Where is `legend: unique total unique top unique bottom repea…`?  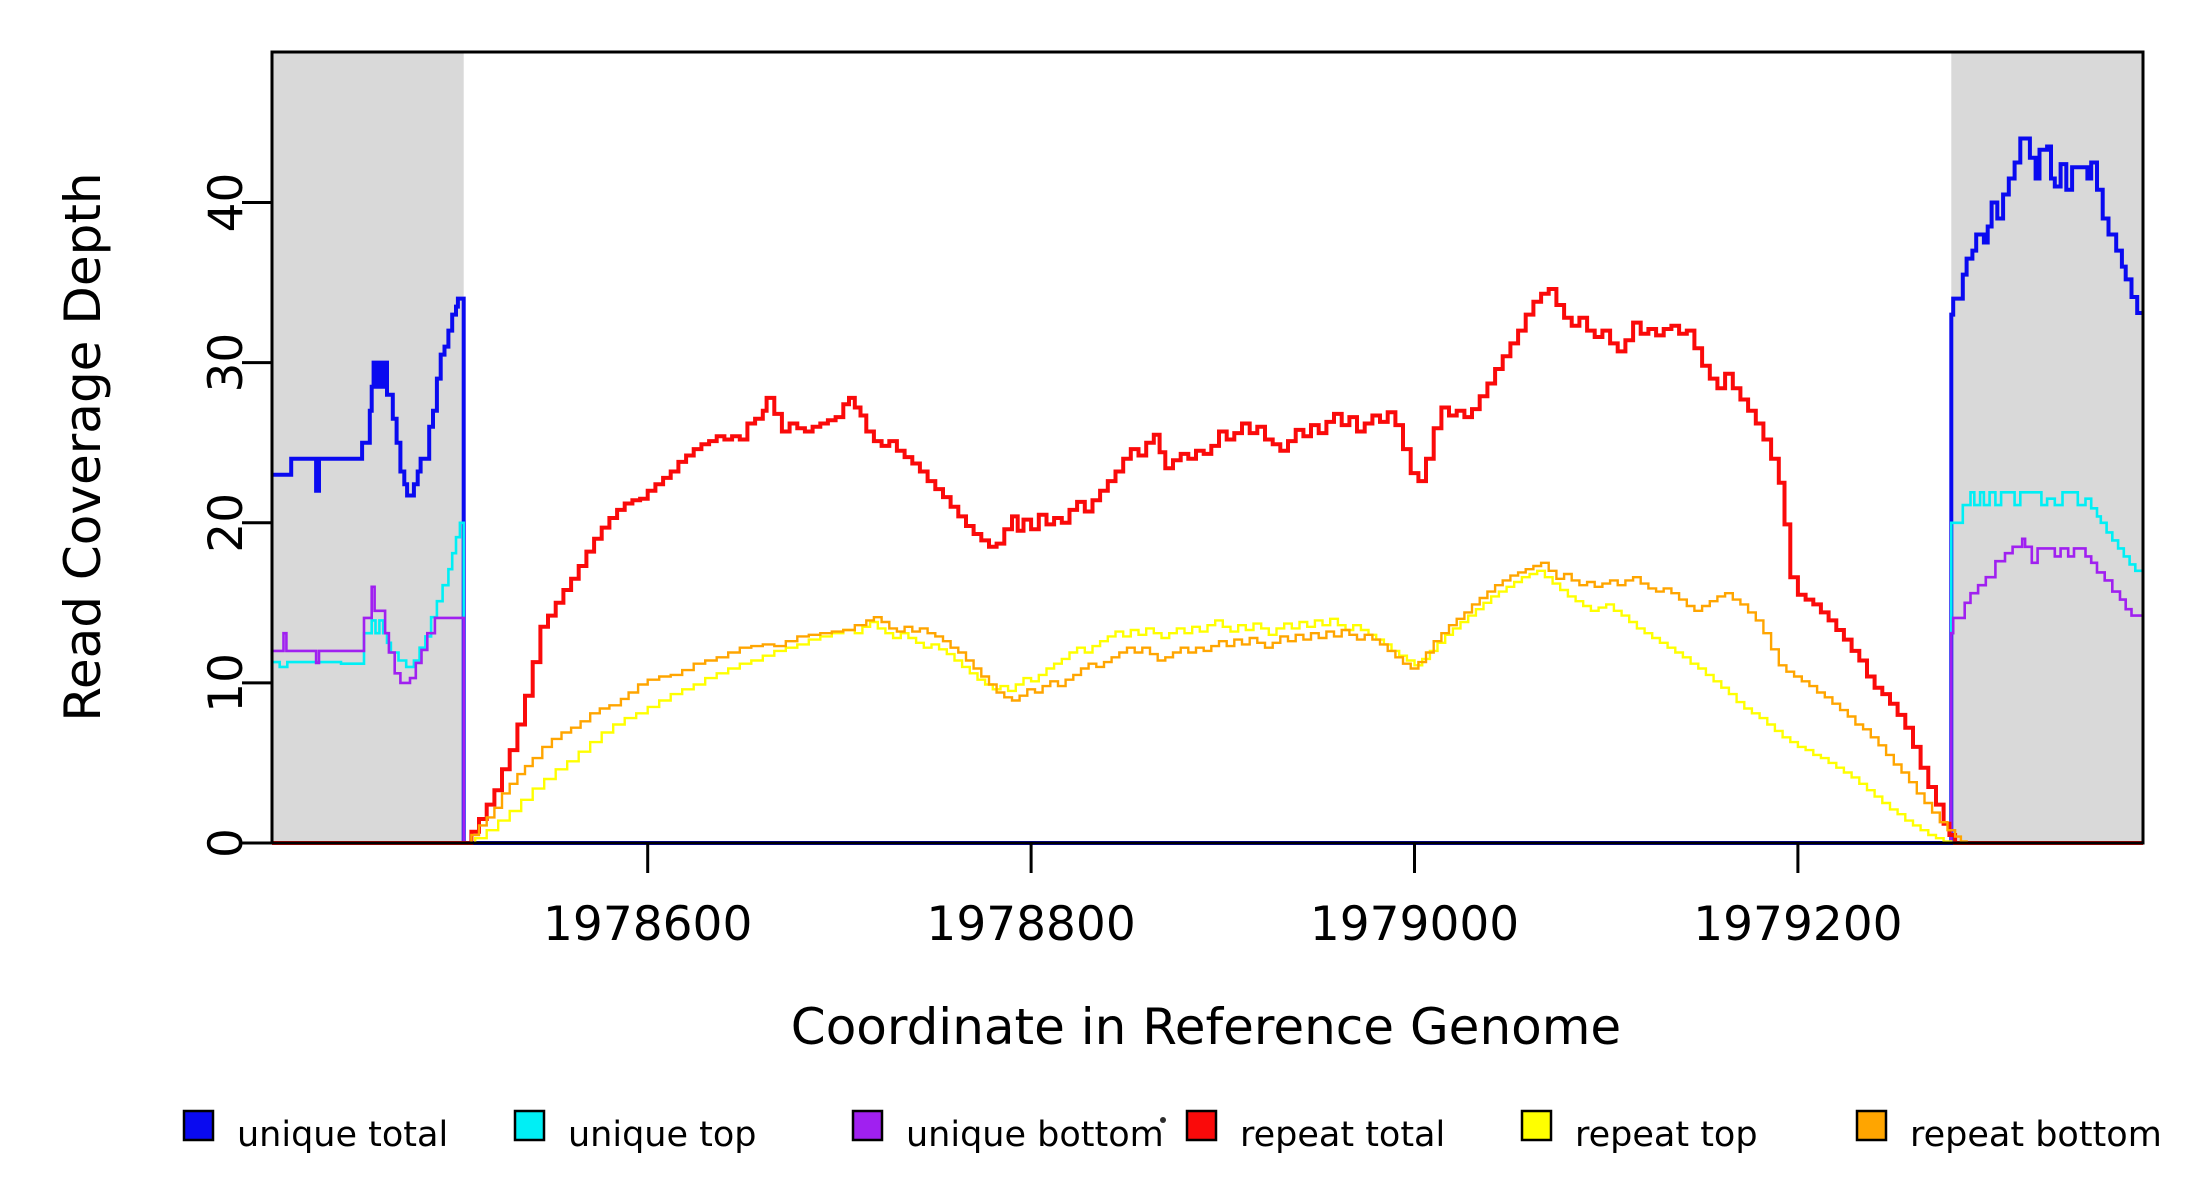
legend: unique total unique top unique bottom repea… is located at coordinates (1172, 1132).